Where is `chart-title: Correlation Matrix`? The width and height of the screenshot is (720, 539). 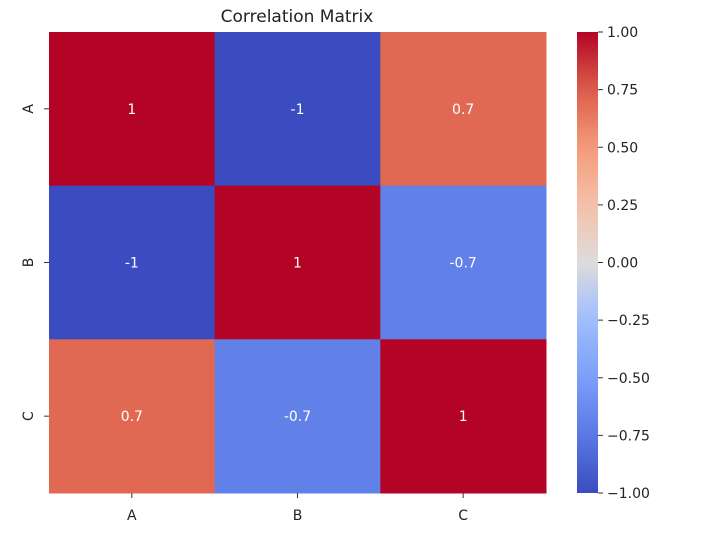 chart-title: Correlation Matrix is located at coordinates (297, 17).